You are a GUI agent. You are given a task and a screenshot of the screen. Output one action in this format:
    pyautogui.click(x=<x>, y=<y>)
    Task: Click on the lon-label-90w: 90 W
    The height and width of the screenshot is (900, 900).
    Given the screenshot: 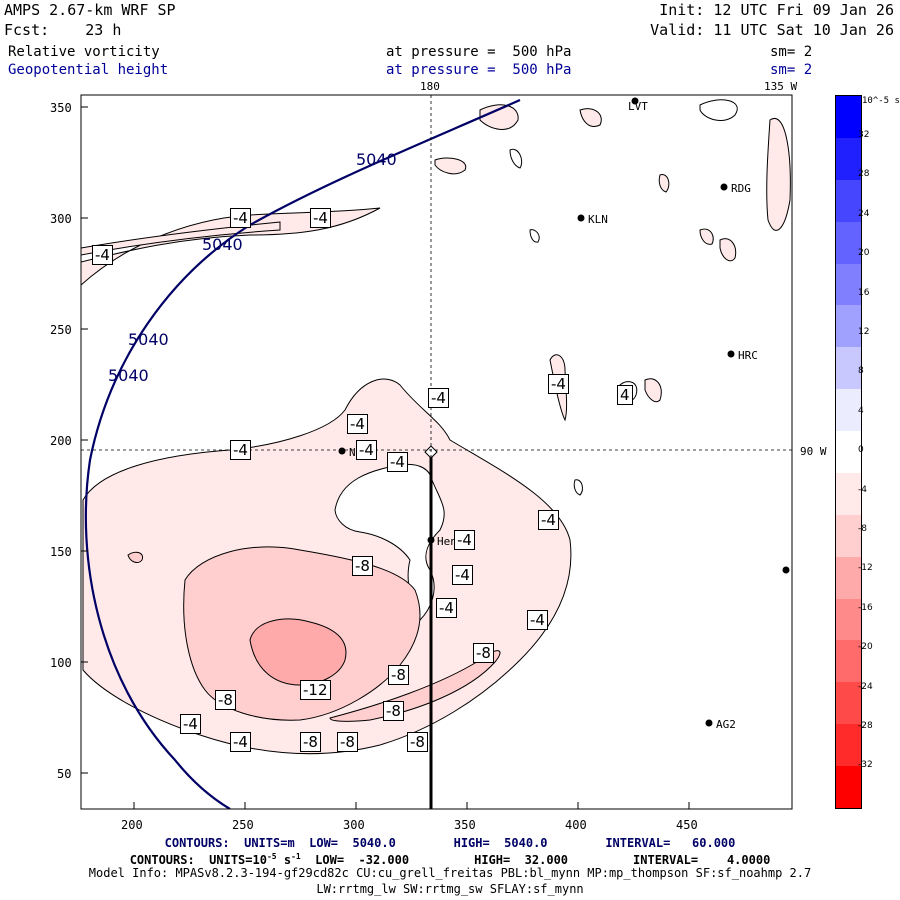 What is the action you would take?
    pyautogui.click(x=813, y=451)
    